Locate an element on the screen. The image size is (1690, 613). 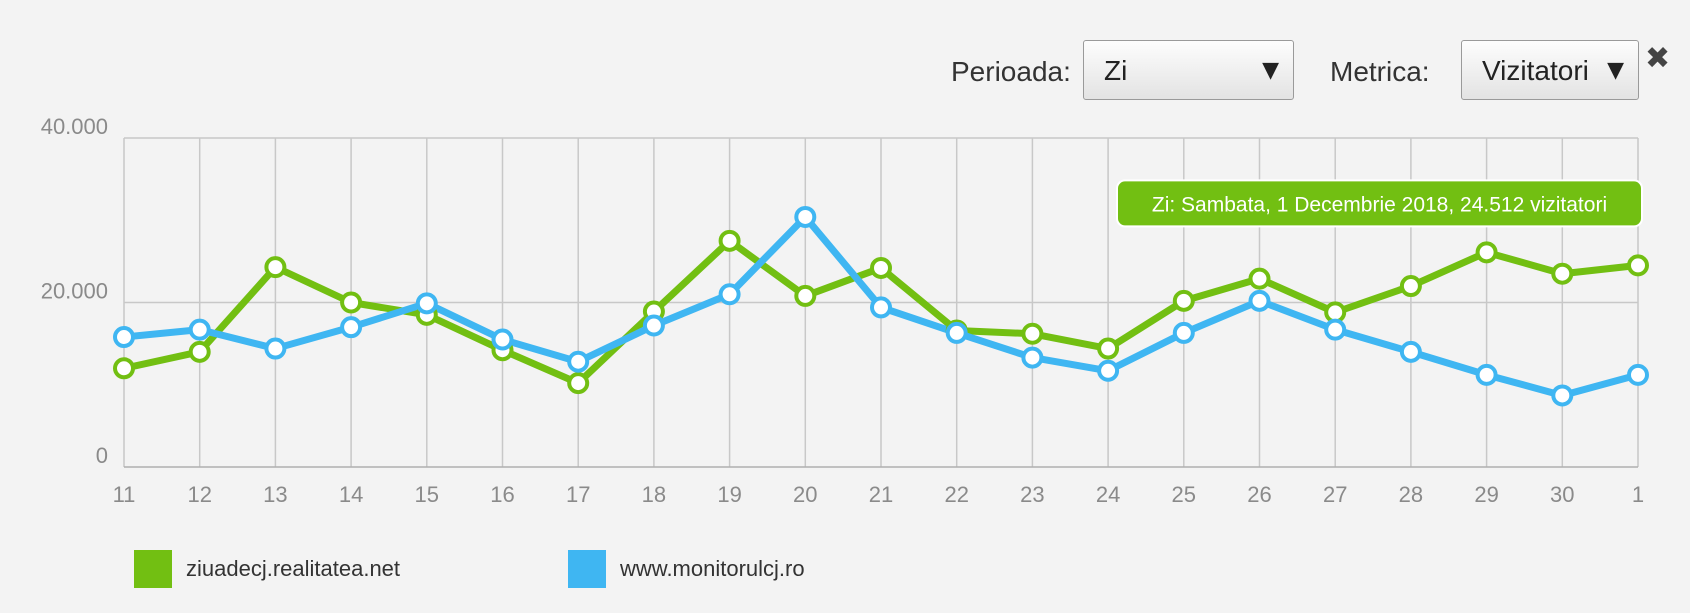
x-tick-label: 21 is located at coordinates (881, 494).